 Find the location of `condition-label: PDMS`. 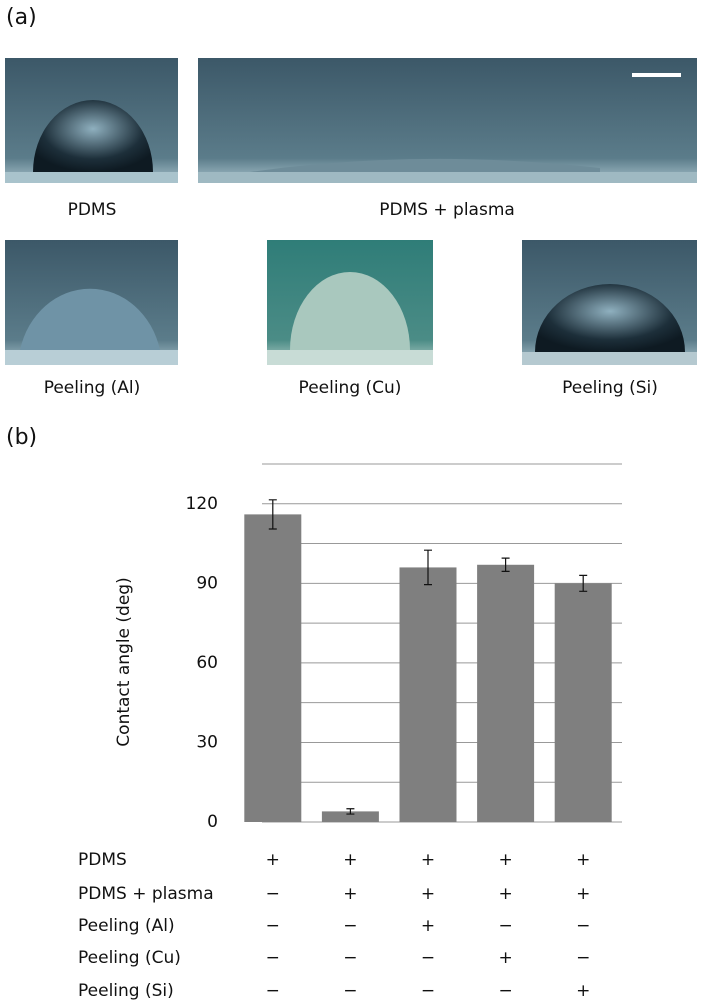

condition-label: PDMS is located at coordinates (102, 860).